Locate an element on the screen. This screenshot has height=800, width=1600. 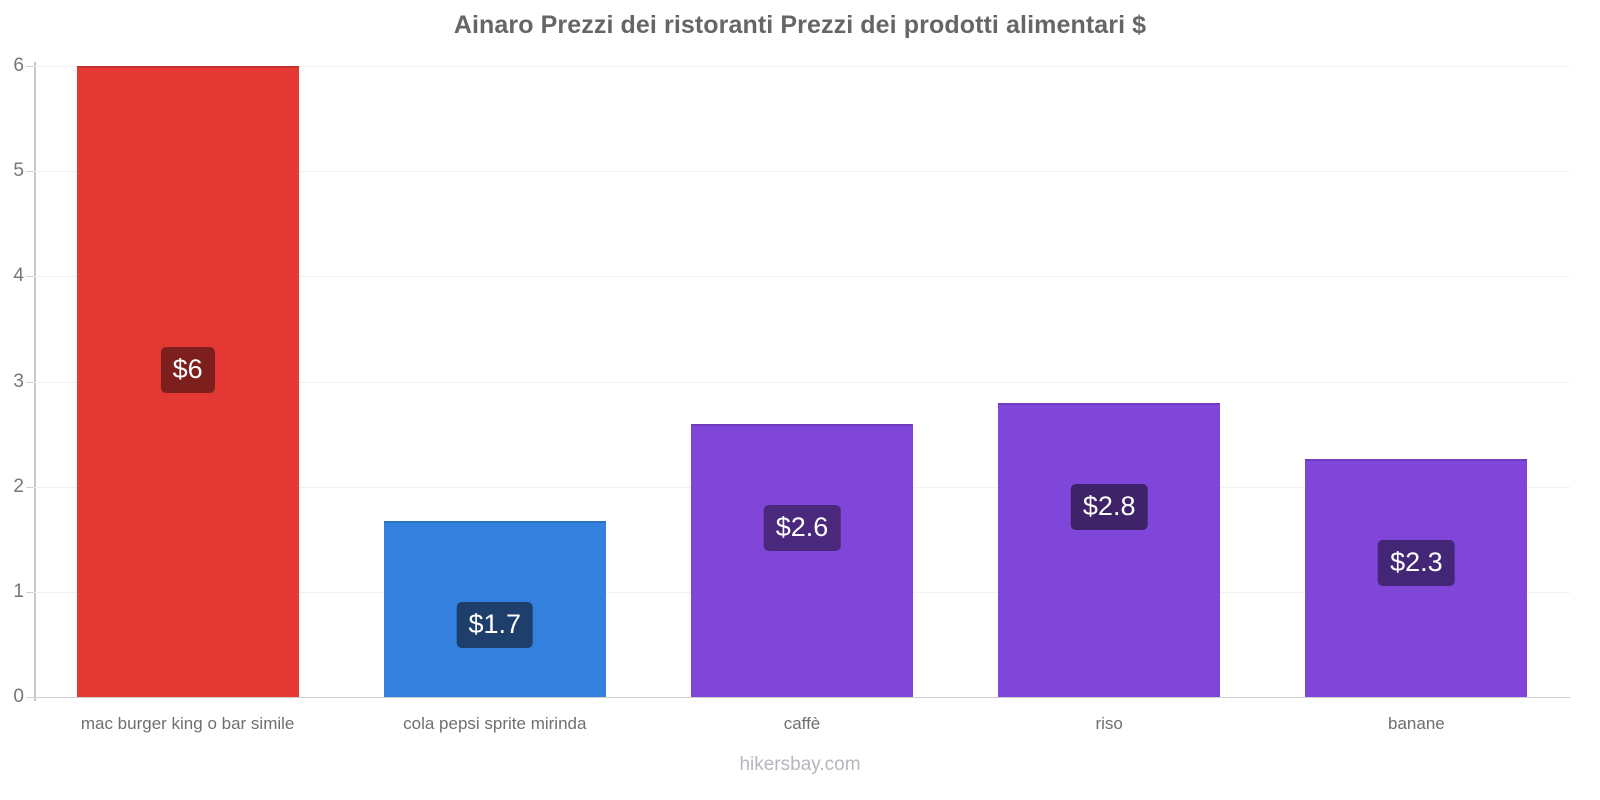
x-axis-category-label: riso is located at coordinates (1109, 723).